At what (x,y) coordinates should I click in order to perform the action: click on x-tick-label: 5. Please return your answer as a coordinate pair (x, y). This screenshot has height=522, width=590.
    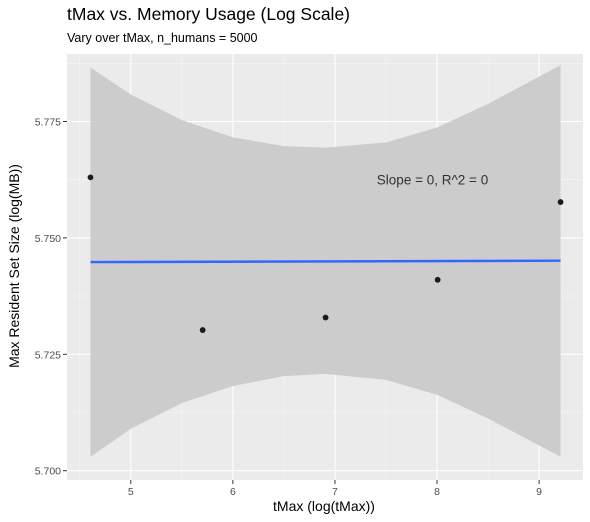
    Looking at the image, I should click on (131, 492).